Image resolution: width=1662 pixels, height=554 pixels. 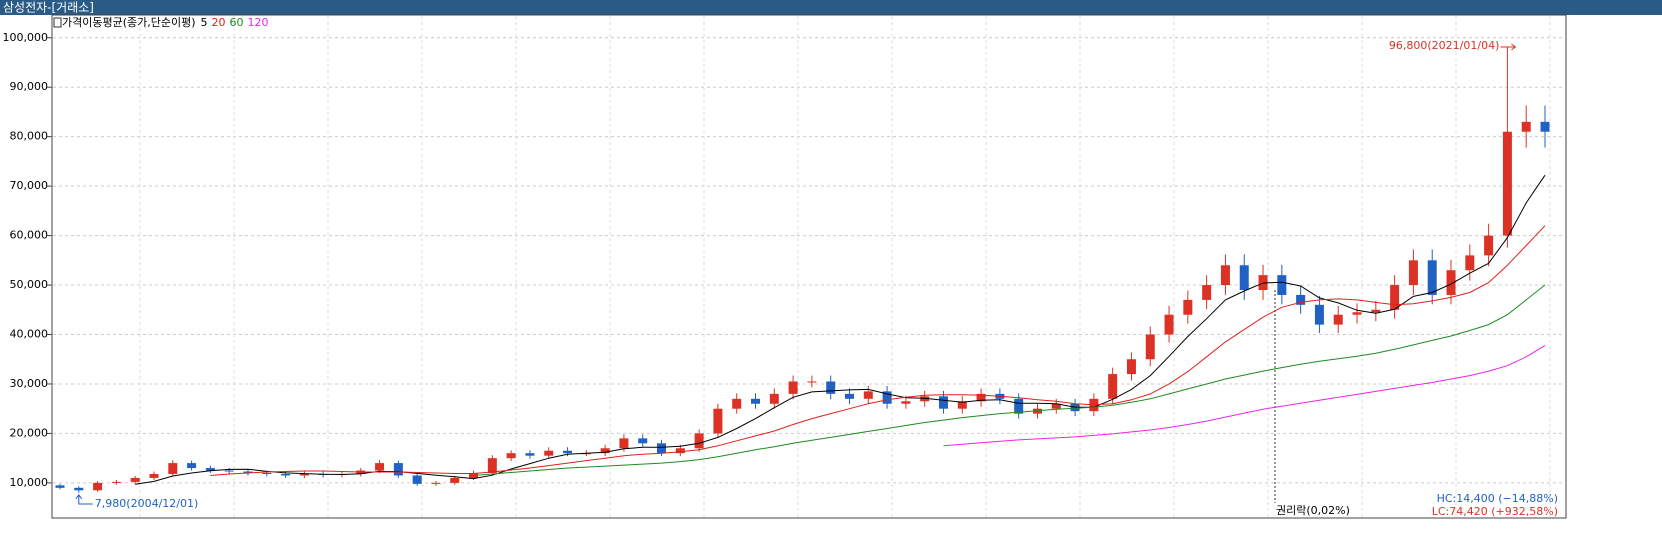 I want to click on high-label: 96,800(2021/01/04), so click(x=1444, y=45).